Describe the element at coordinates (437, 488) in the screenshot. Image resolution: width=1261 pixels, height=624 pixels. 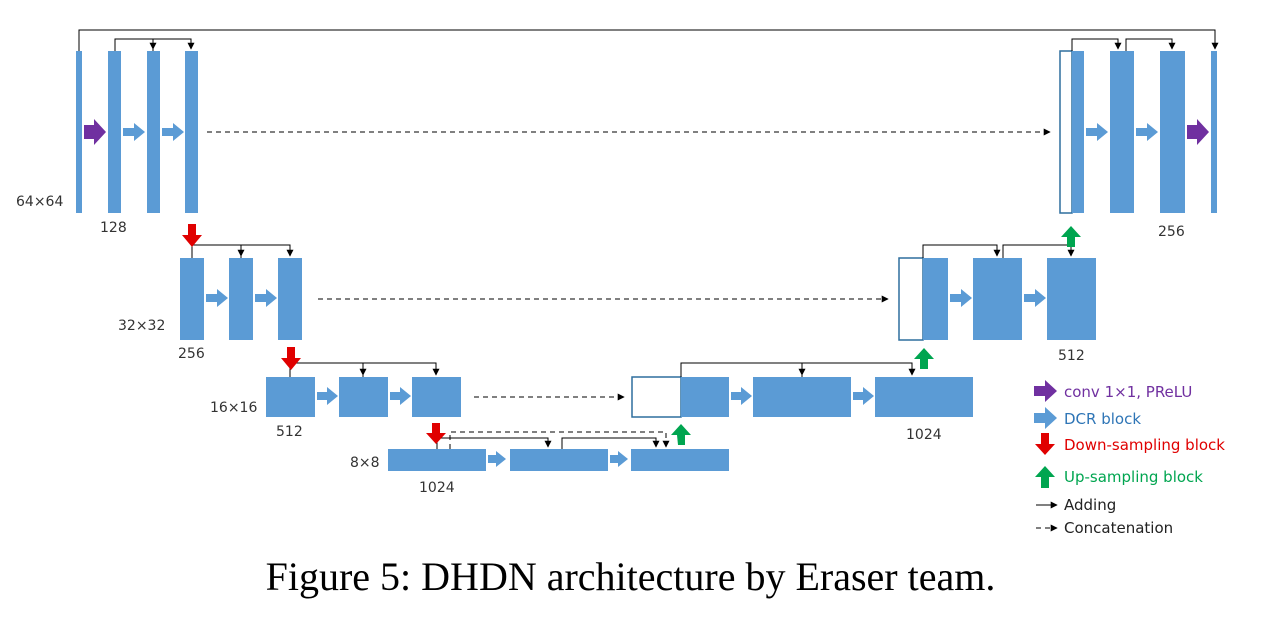
I see `channel-label-enc8: 1024` at that location.